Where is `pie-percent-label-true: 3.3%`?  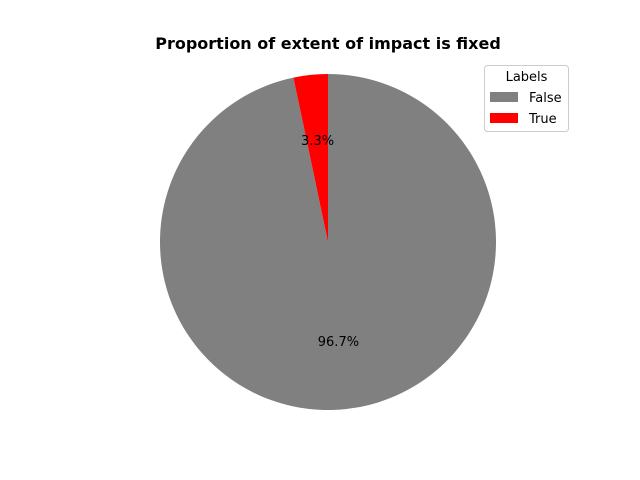
pie-percent-label-true: 3.3% is located at coordinates (317, 141).